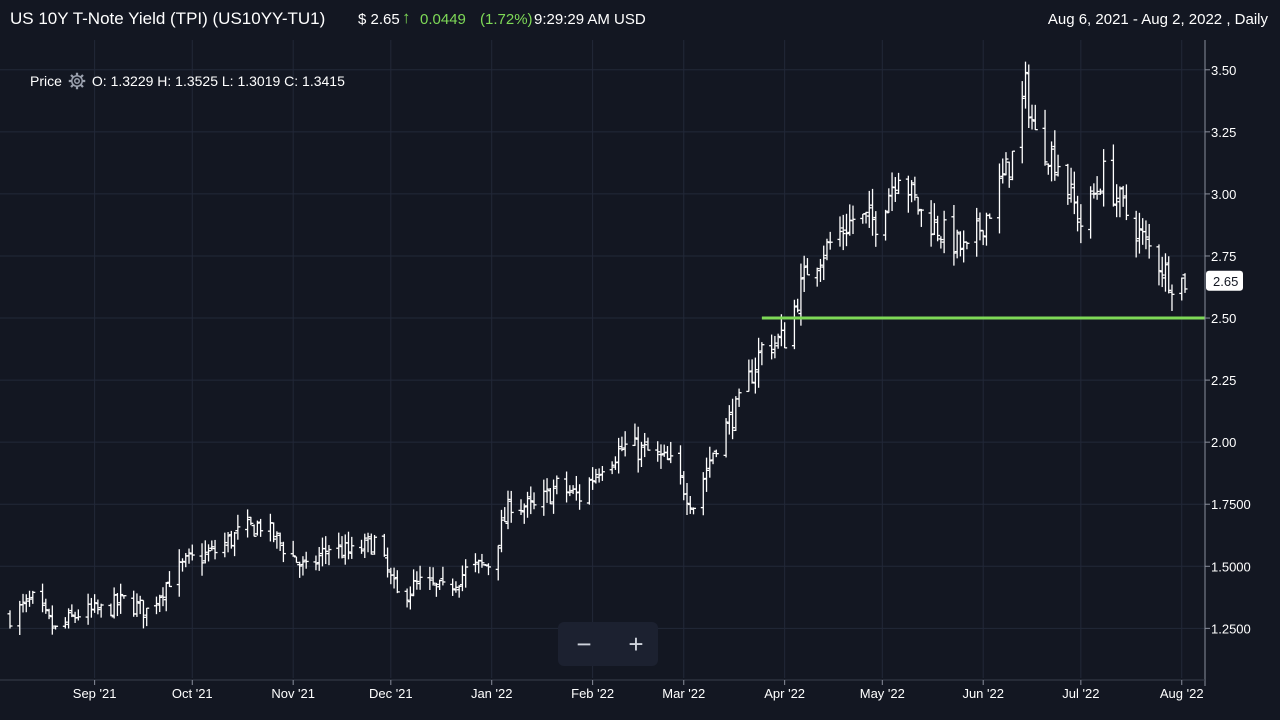 The width and height of the screenshot is (1280, 720). Describe the element at coordinates (1225, 281) in the screenshot. I see `last-price-label: 2.65` at that location.